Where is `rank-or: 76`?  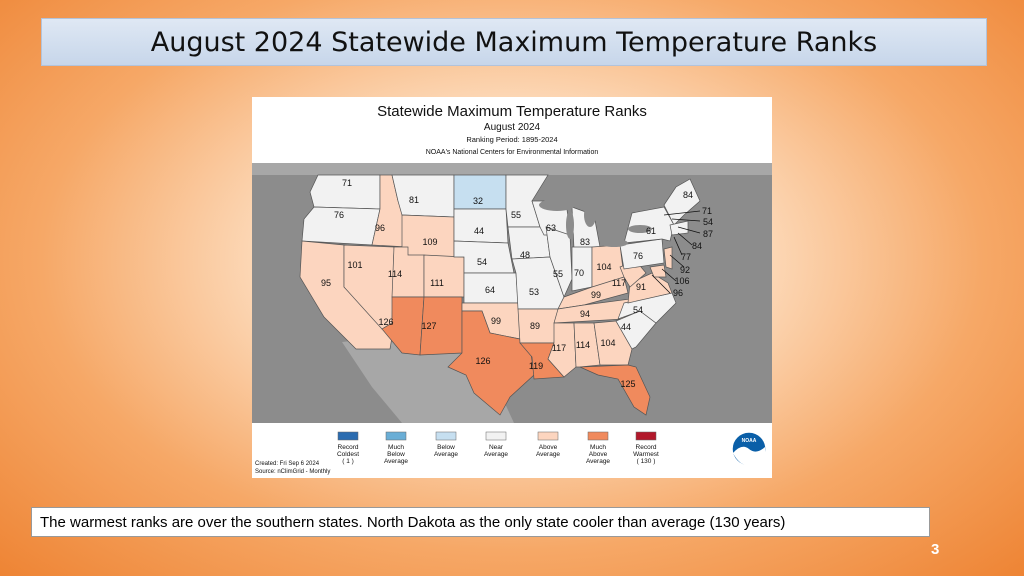 rank-or: 76 is located at coordinates (339, 215).